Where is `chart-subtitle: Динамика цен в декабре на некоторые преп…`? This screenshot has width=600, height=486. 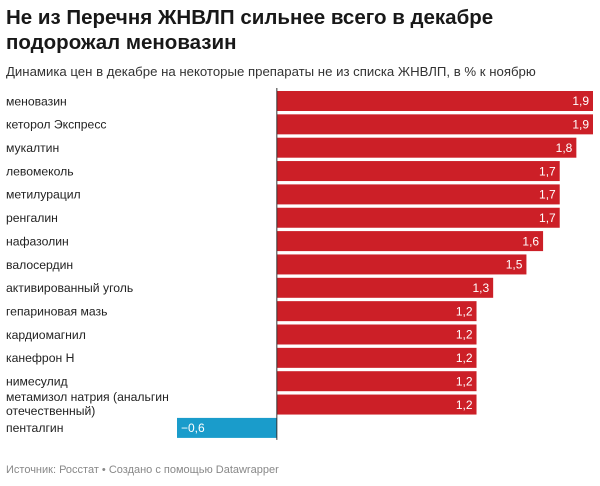 chart-subtitle: Динамика цен в декабре на некоторые преп… is located at coordinates (271, 71).